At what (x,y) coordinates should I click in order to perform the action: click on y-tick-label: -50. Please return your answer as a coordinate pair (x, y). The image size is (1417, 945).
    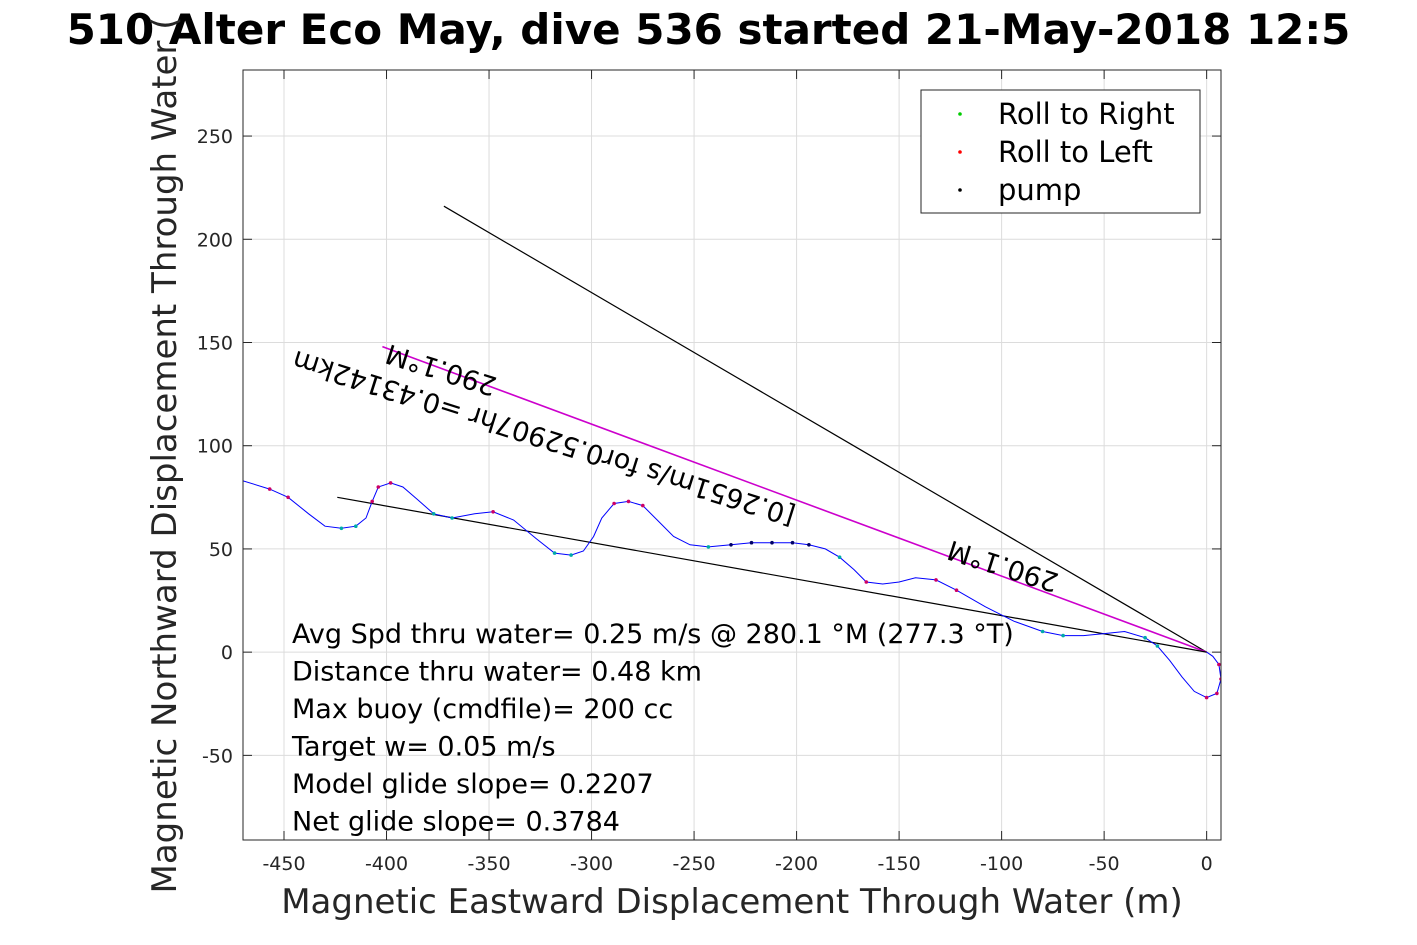
    Looking at the image, I should click on (217, 756).